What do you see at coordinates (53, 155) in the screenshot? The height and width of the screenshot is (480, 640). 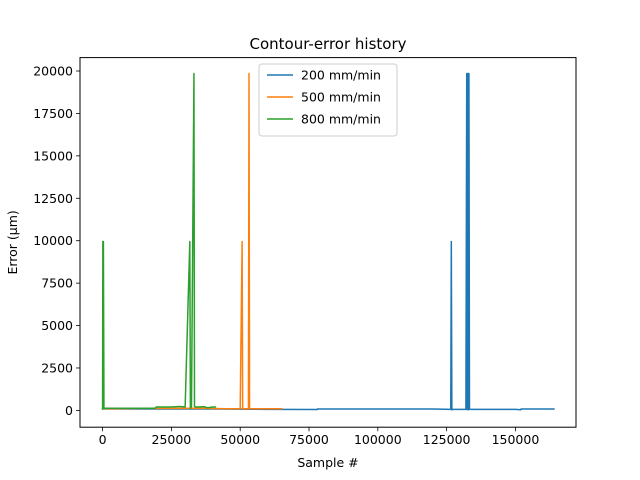 I see `y-tick-label: 15000` at bounding box center [53, 155].